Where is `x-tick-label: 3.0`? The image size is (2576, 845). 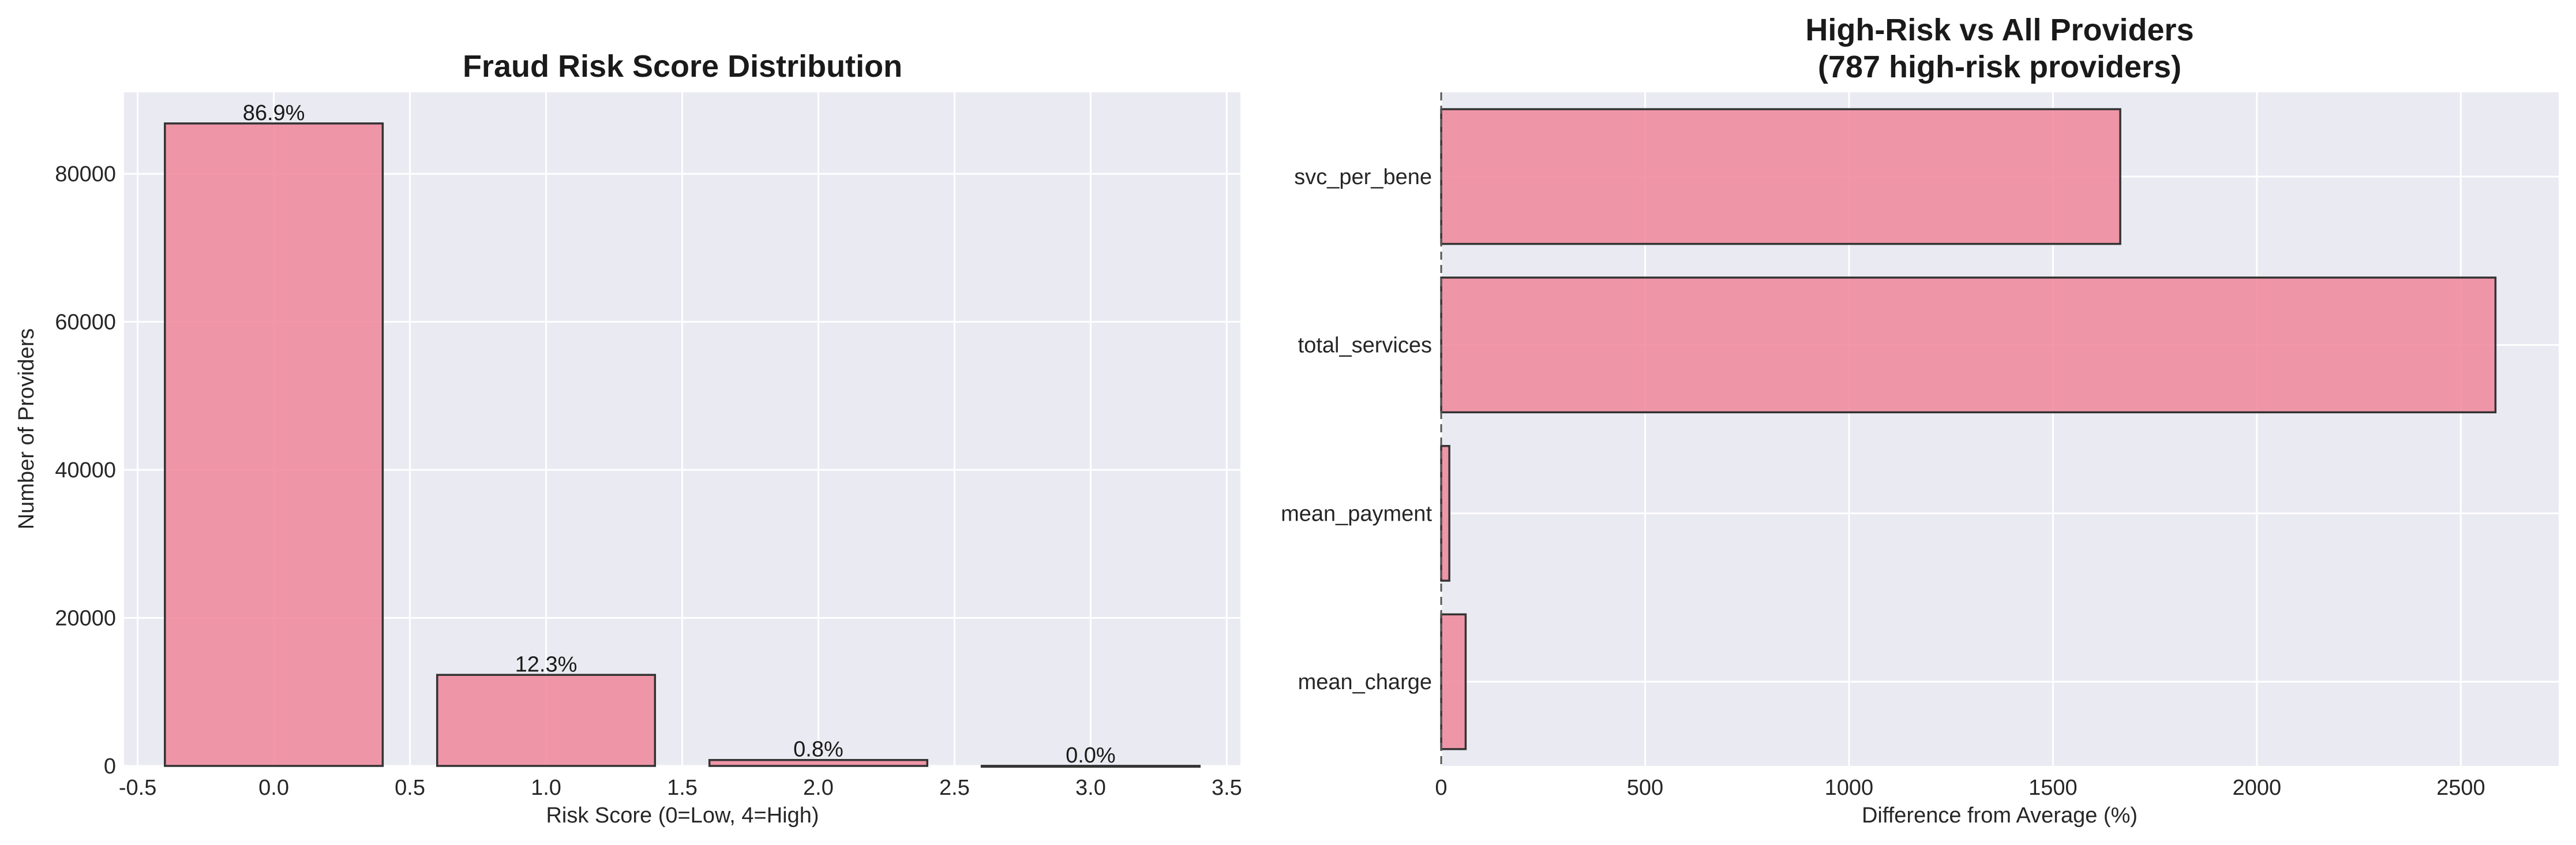
x-tick-label: 3.0 is located at coordinates (1090, 788).